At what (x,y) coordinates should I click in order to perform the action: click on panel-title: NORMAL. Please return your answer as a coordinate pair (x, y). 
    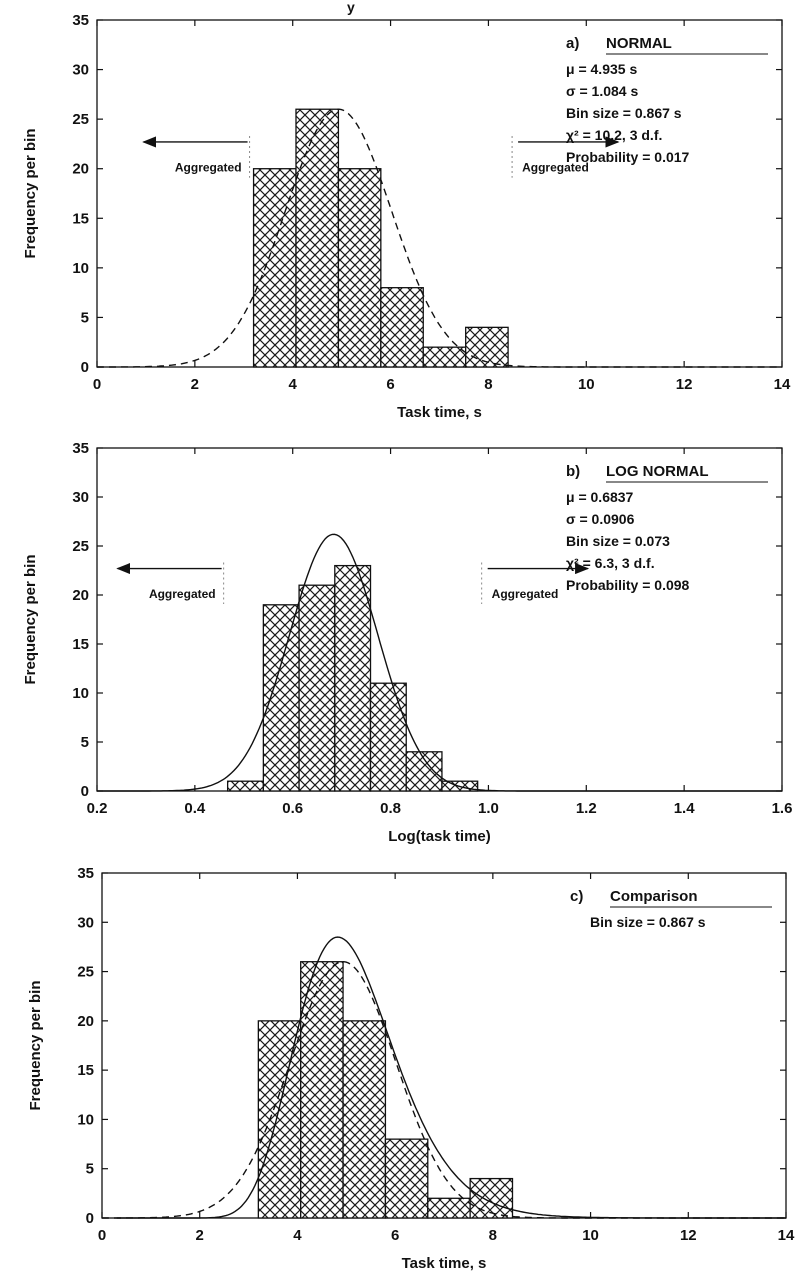
    Looking at the image, I should click on (639, 43).